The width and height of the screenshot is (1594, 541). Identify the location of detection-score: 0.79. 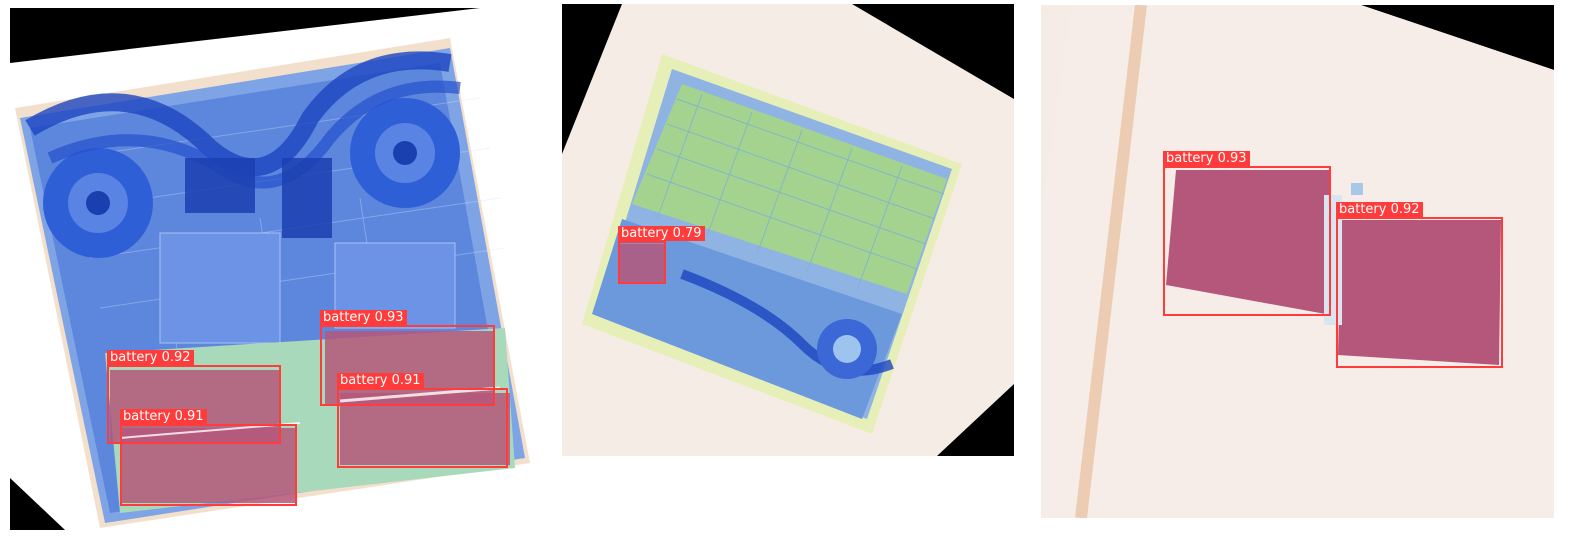
(687, 233).